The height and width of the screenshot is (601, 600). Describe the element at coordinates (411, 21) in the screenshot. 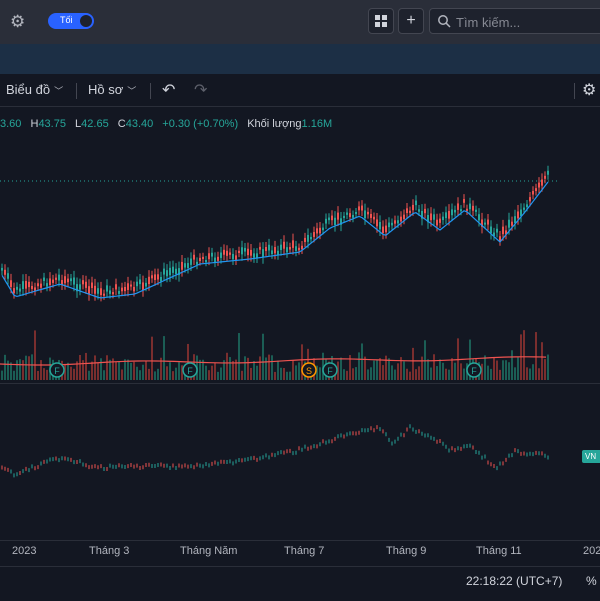

I see `add-button: +` at that location.